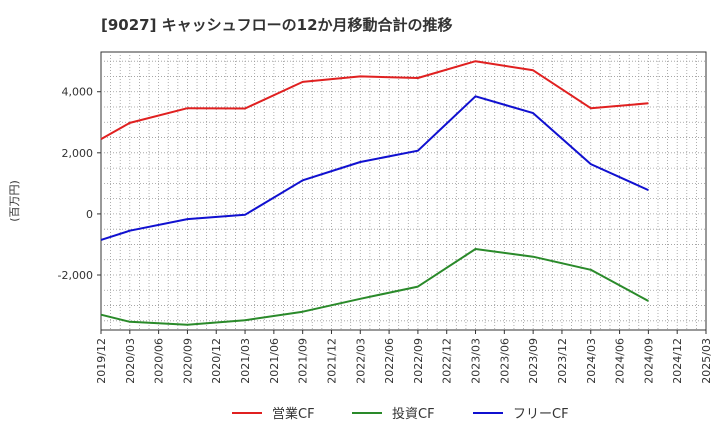  I want to click on legend-item-1: 営業CF, so click(273, 414).